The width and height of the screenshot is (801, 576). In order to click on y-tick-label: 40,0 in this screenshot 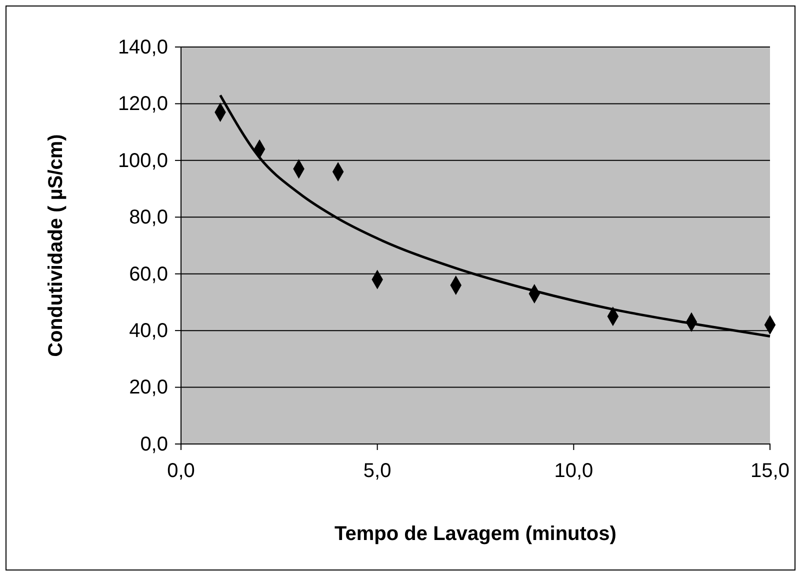, I will do `click(148, 331)`.